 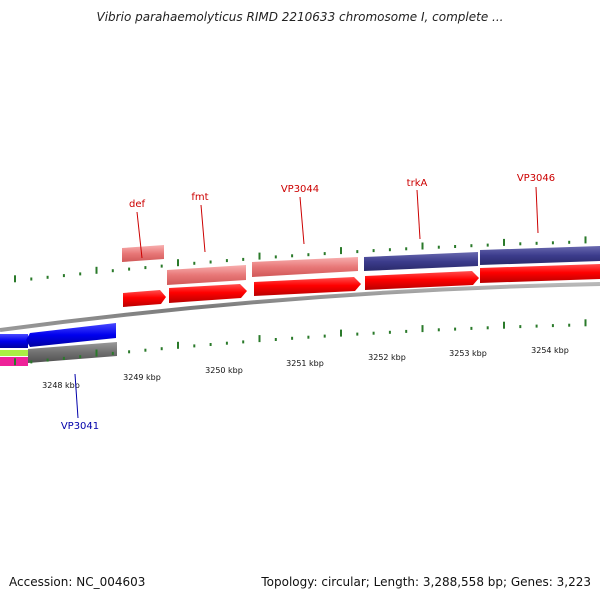 I want to click on accession-label: Accession: NC_004603, so click(x=77, y=582).